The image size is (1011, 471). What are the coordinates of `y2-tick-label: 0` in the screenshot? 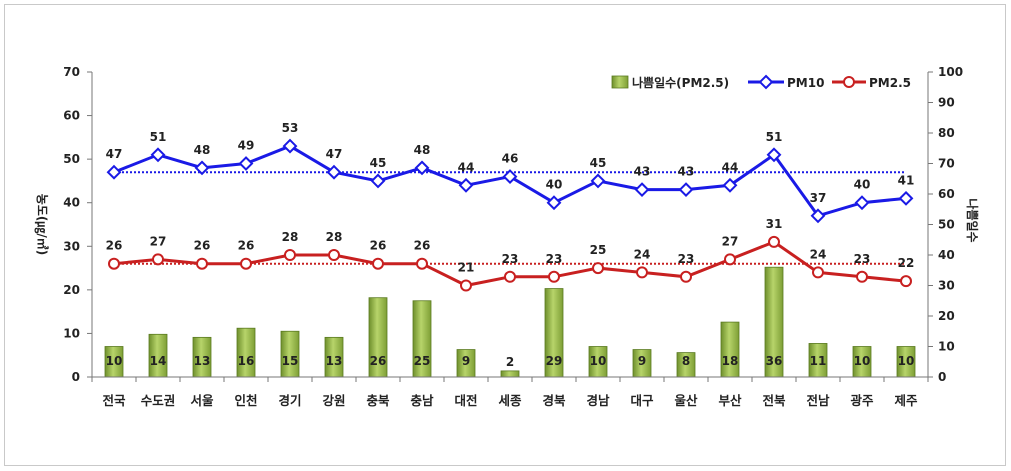 It's located at (942, 377).